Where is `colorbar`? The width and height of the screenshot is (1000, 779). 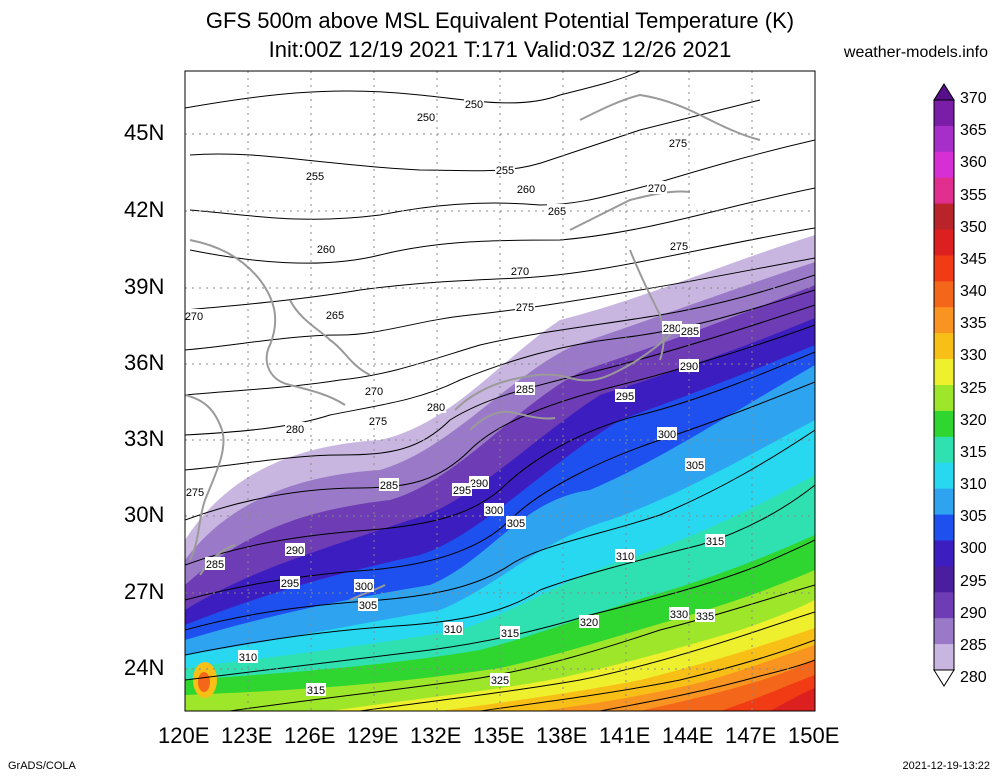 colorbar is located at coordinates (944, 385).